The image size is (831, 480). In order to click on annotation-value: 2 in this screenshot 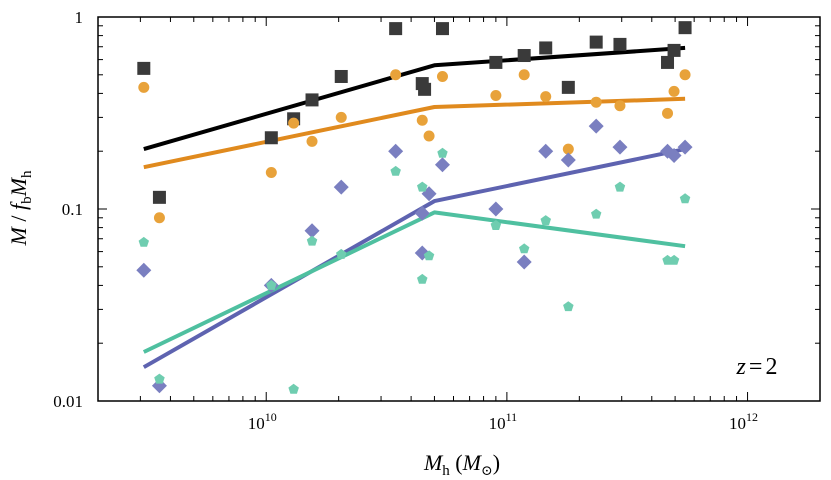, I will do `click(771, 367)`.